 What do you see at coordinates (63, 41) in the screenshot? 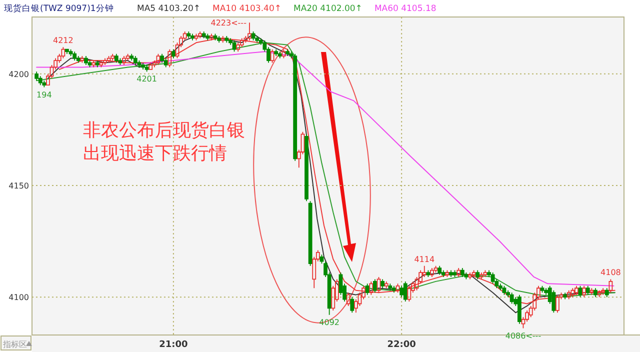
I see `annotation: 4212` at bounding box center [63, 41].